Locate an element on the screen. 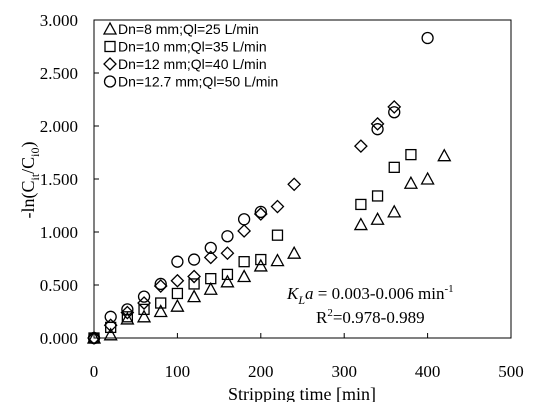 The image size is (534, 402). y-tick-label: 0.000 is located at coordinates (59, 338).